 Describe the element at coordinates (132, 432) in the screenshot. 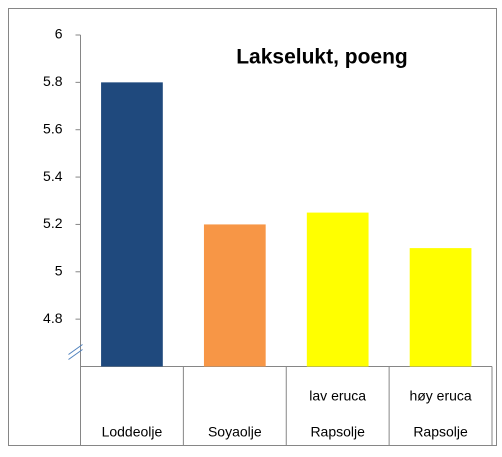

I see `x-tick-label: Loddeolje` at that location.